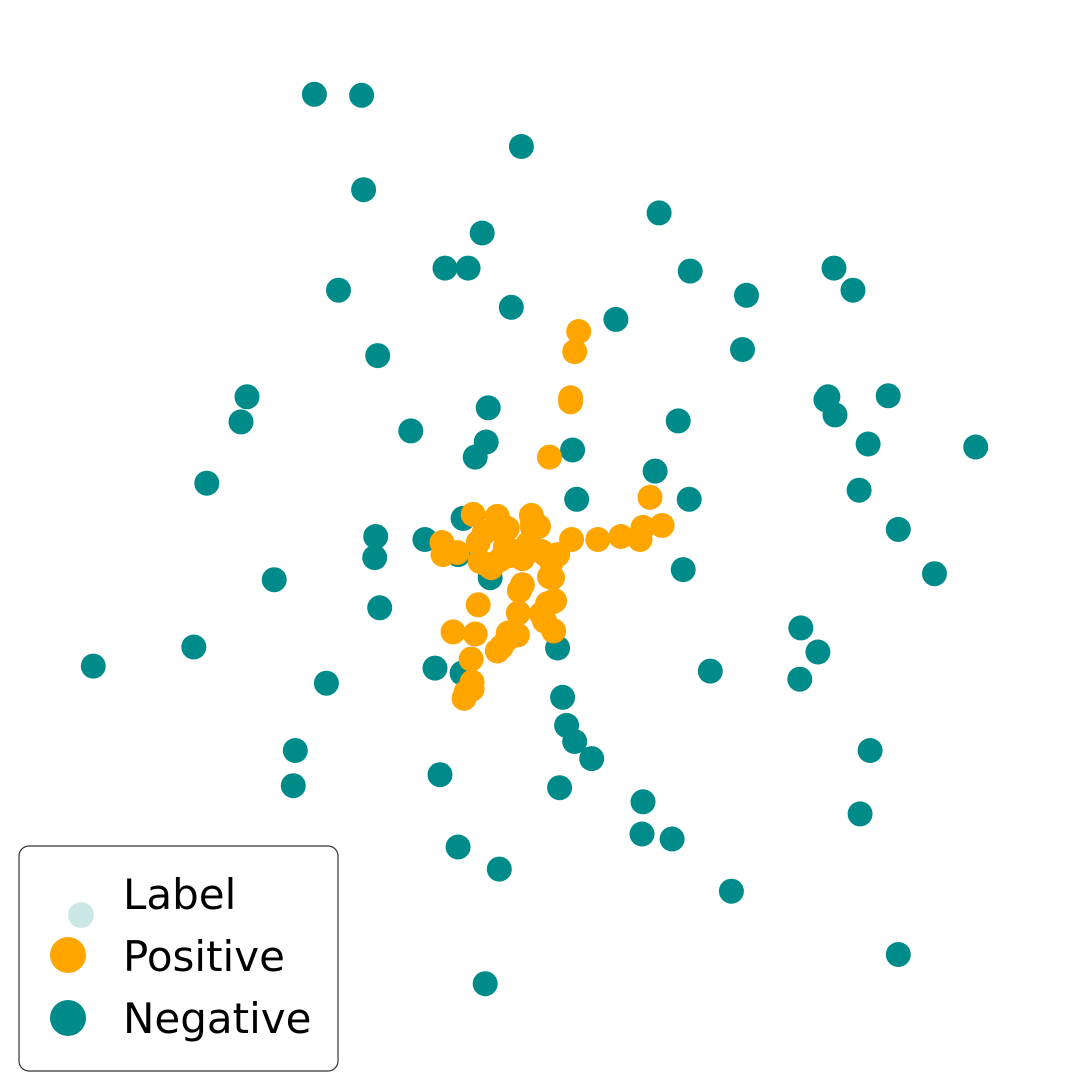  Describe the element at coordinates (68, 1018) in the screenshot. I see `legend-marker-negative` at that location.